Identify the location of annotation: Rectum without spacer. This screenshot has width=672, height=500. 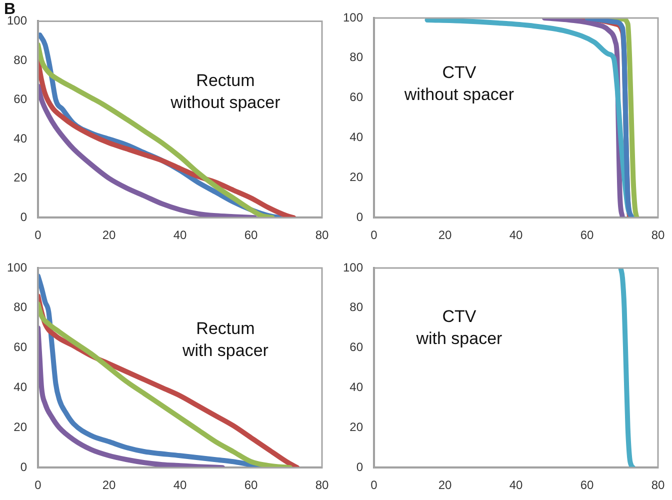
(225, 91).